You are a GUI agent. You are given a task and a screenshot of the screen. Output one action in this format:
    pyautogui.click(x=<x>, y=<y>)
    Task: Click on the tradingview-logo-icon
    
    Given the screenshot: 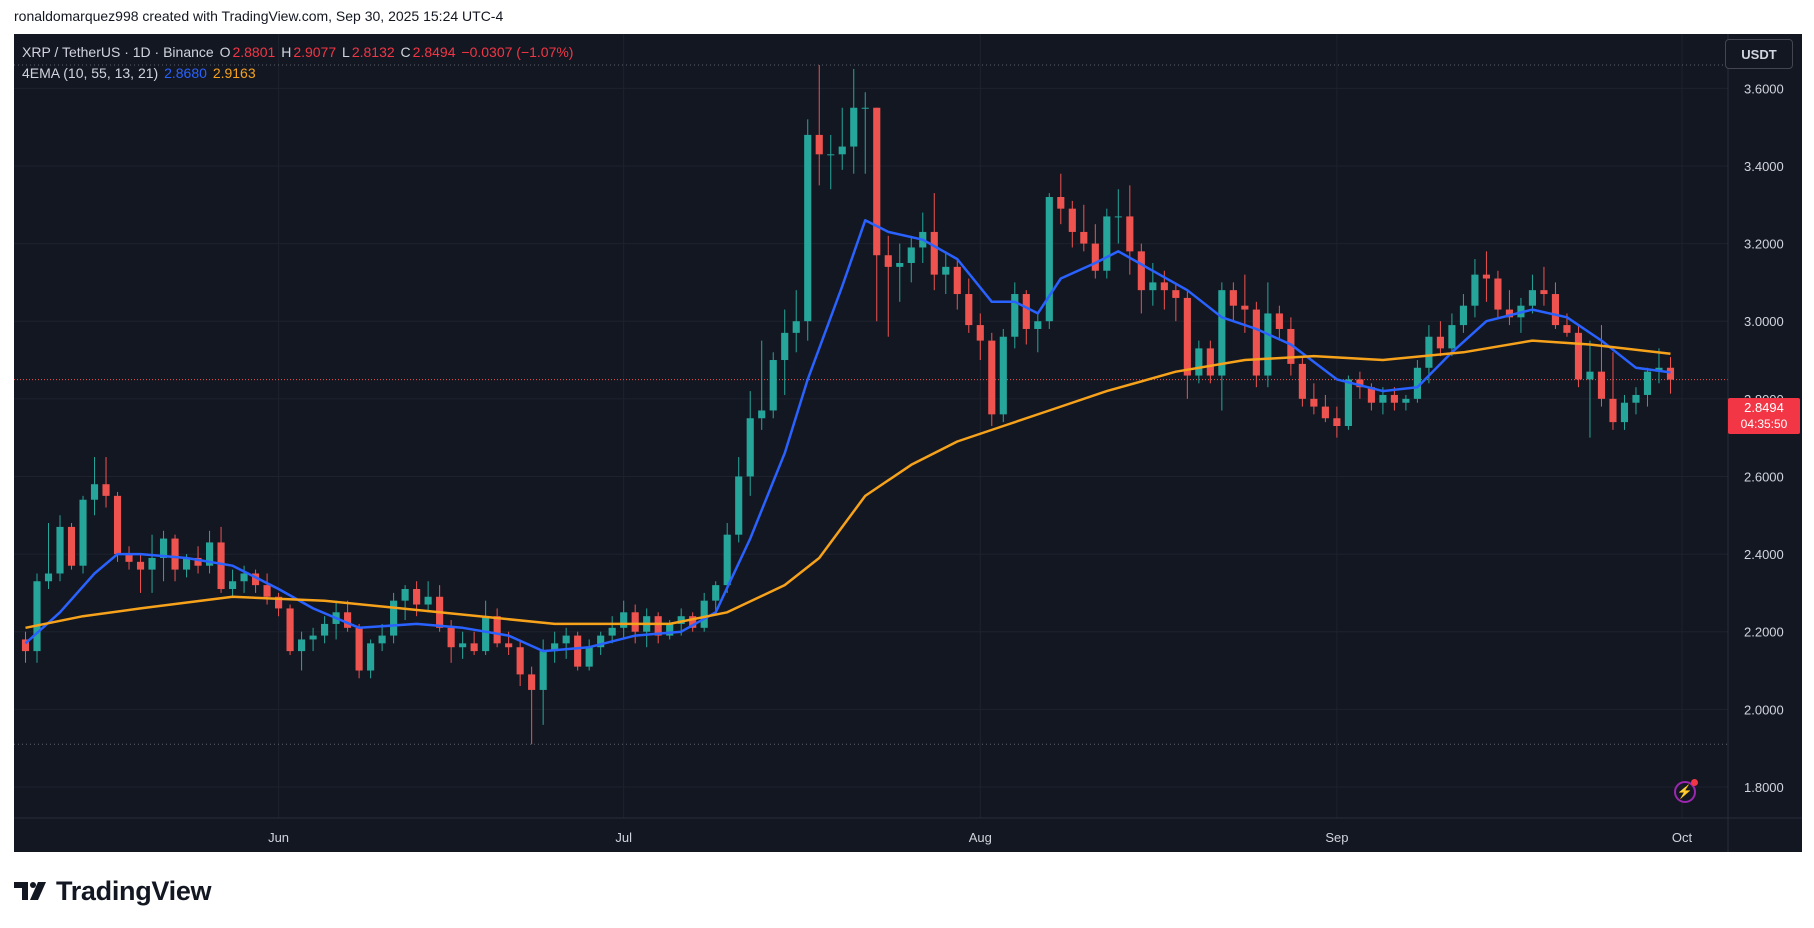 What is the action you would take?
    pyautogui.click(x=30, y=891)
    